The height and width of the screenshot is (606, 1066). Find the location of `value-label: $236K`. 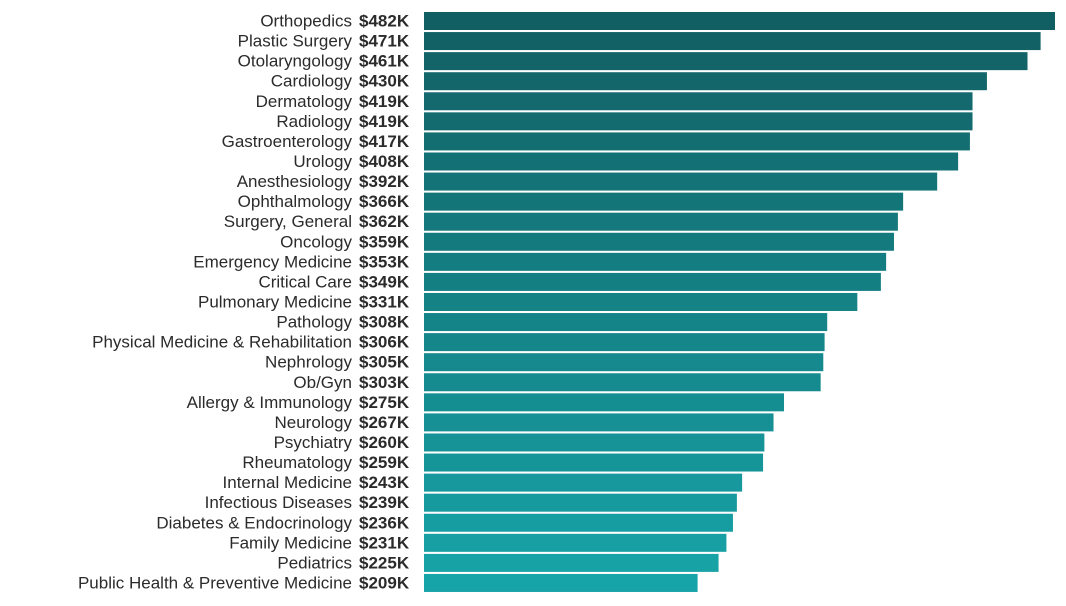

value-label: $236K is located at coordinates (384, 522).